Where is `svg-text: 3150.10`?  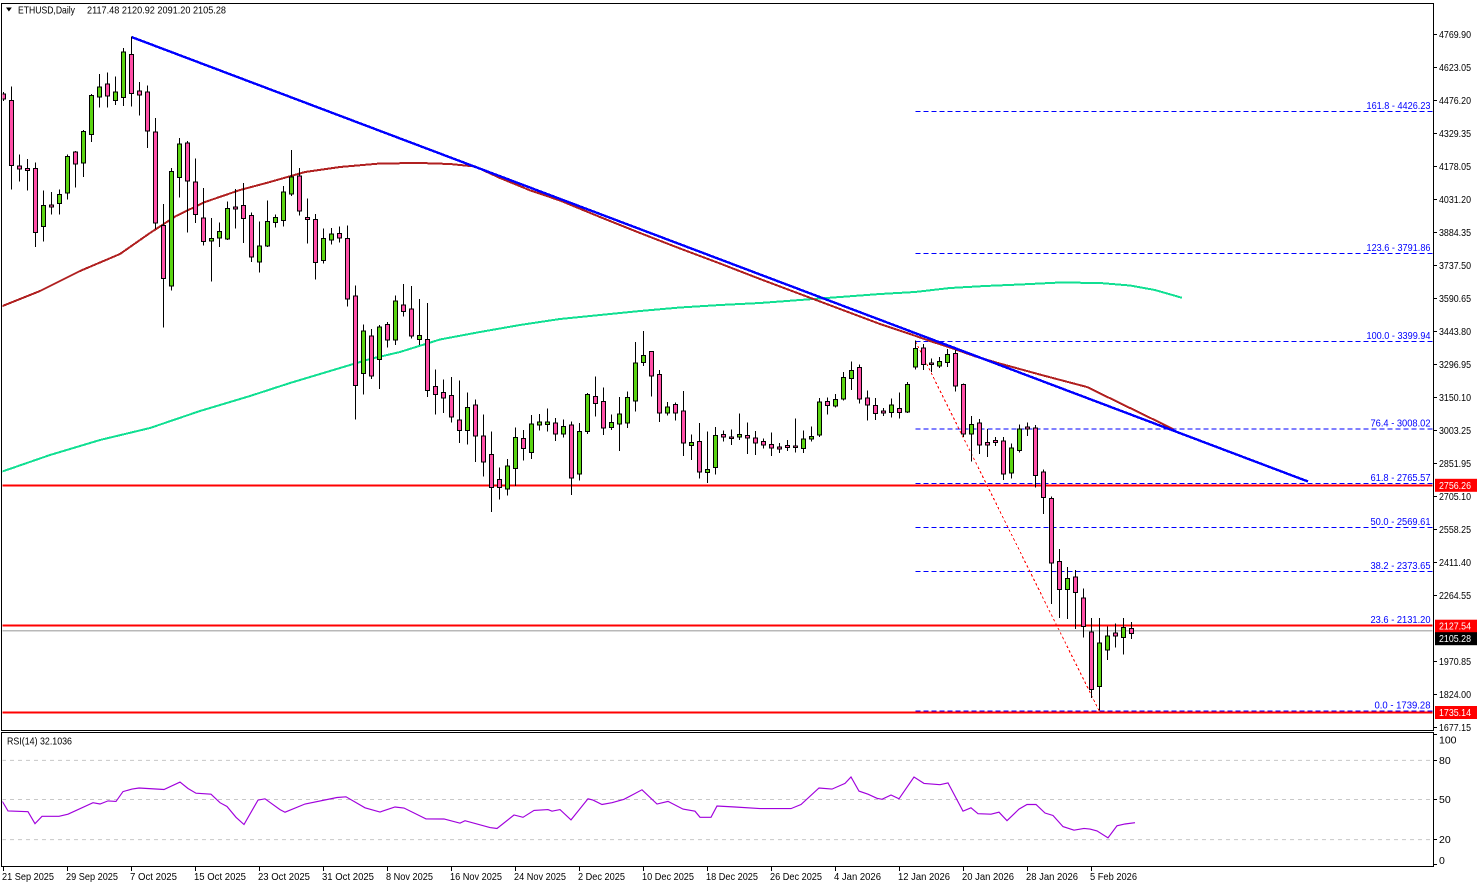
svg-text: 3150.10 is located at coordinates (1455, 398).